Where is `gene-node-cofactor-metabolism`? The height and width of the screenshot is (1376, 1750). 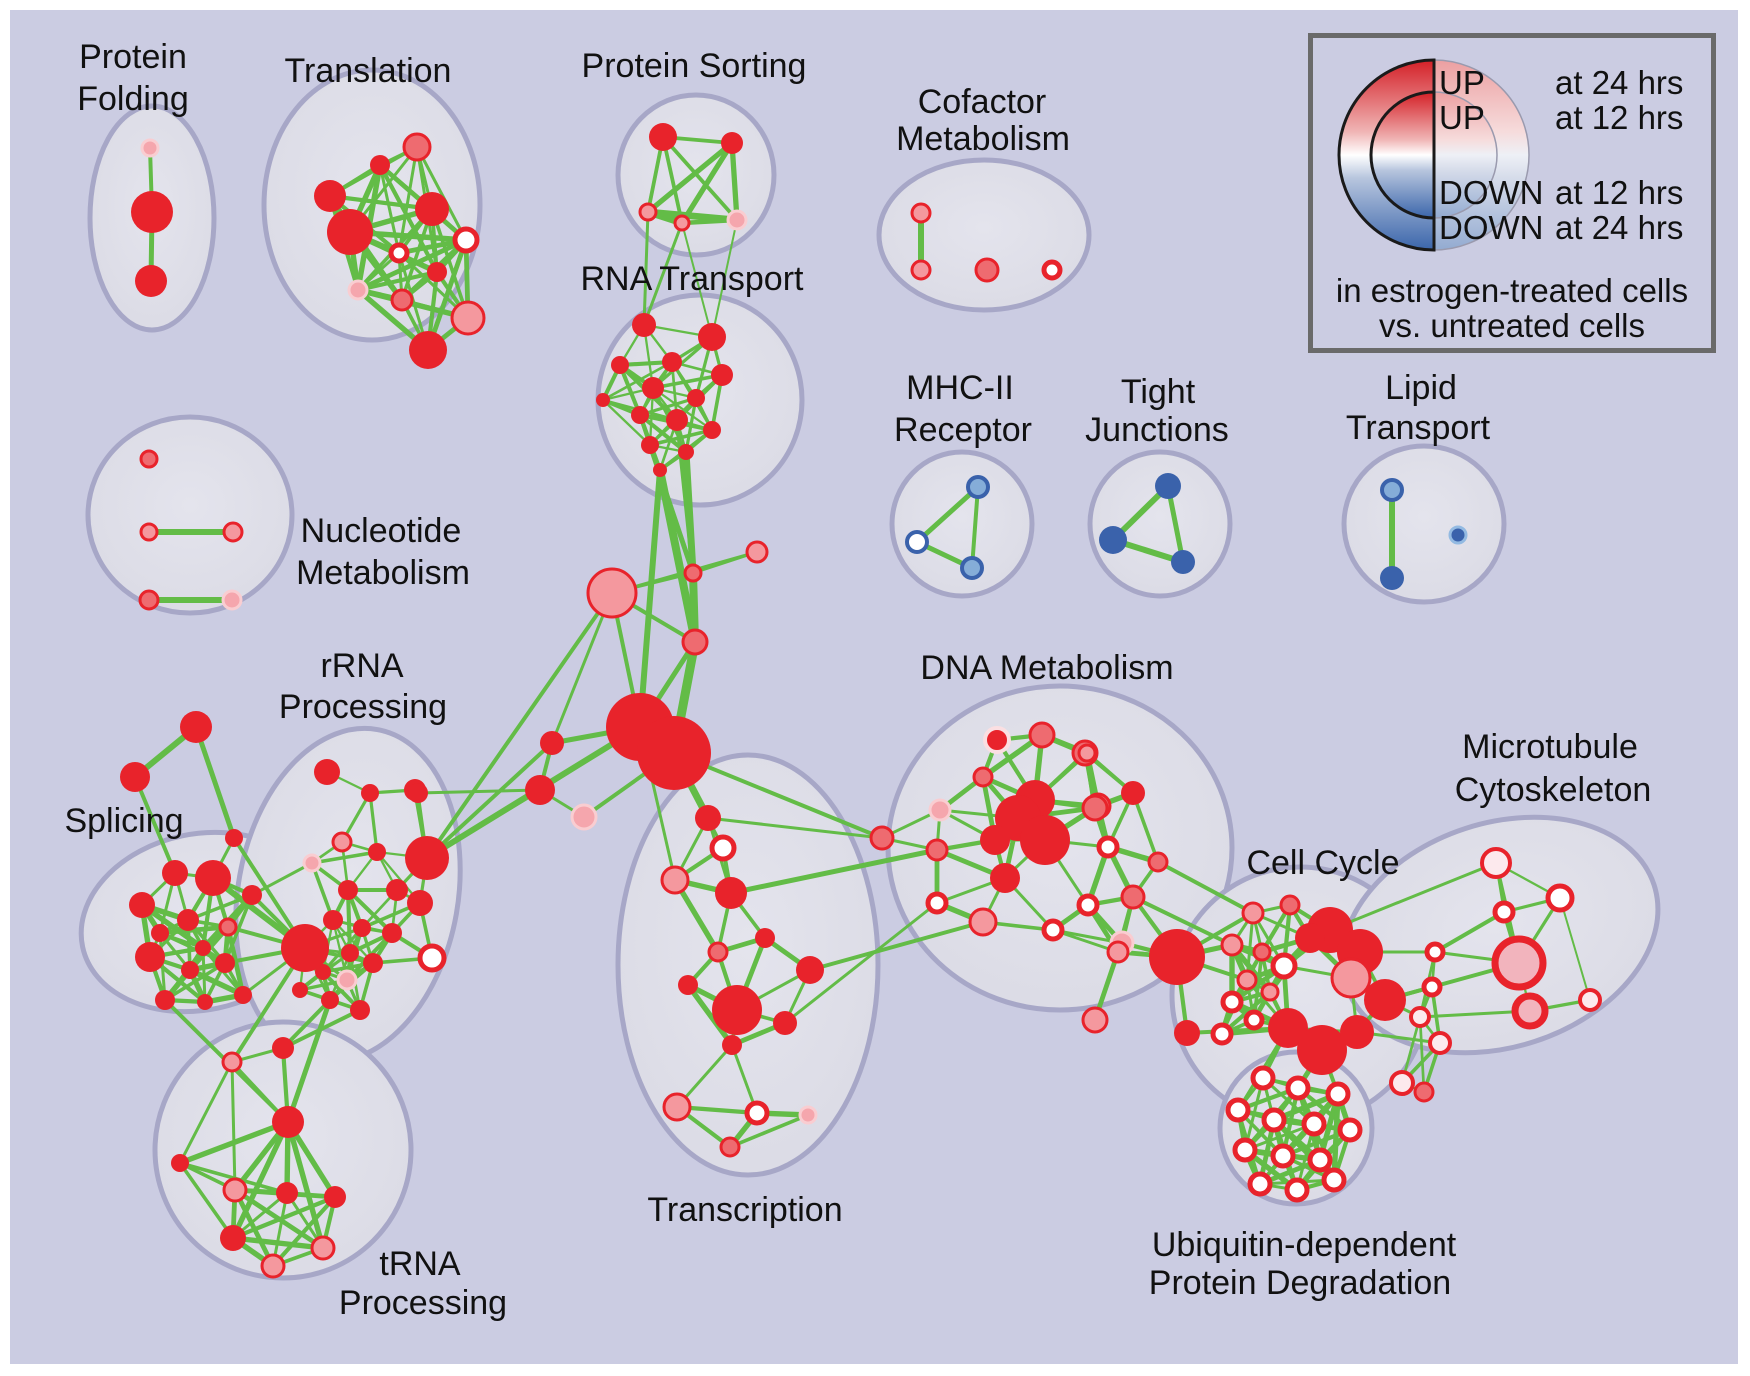
gene-node-cofactor-metabolism is located at coordinates (1052, 270).